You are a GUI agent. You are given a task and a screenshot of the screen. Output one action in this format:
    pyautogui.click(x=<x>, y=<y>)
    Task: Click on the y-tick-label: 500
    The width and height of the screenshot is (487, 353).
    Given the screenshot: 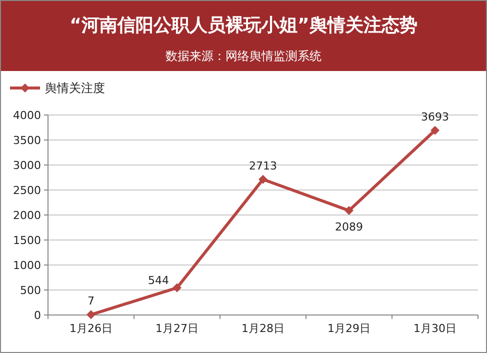 What is the action you would take?
    pyautogui.click(x=30, y=290)
    